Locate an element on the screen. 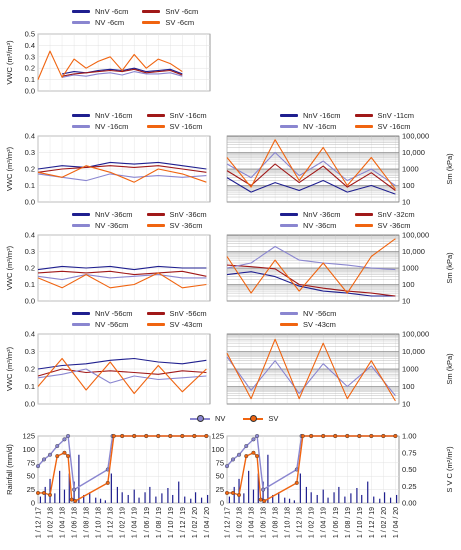 This screenshot has width=461, height=550. y-tick-label: 0.25 is located at coordinates (409, 486).